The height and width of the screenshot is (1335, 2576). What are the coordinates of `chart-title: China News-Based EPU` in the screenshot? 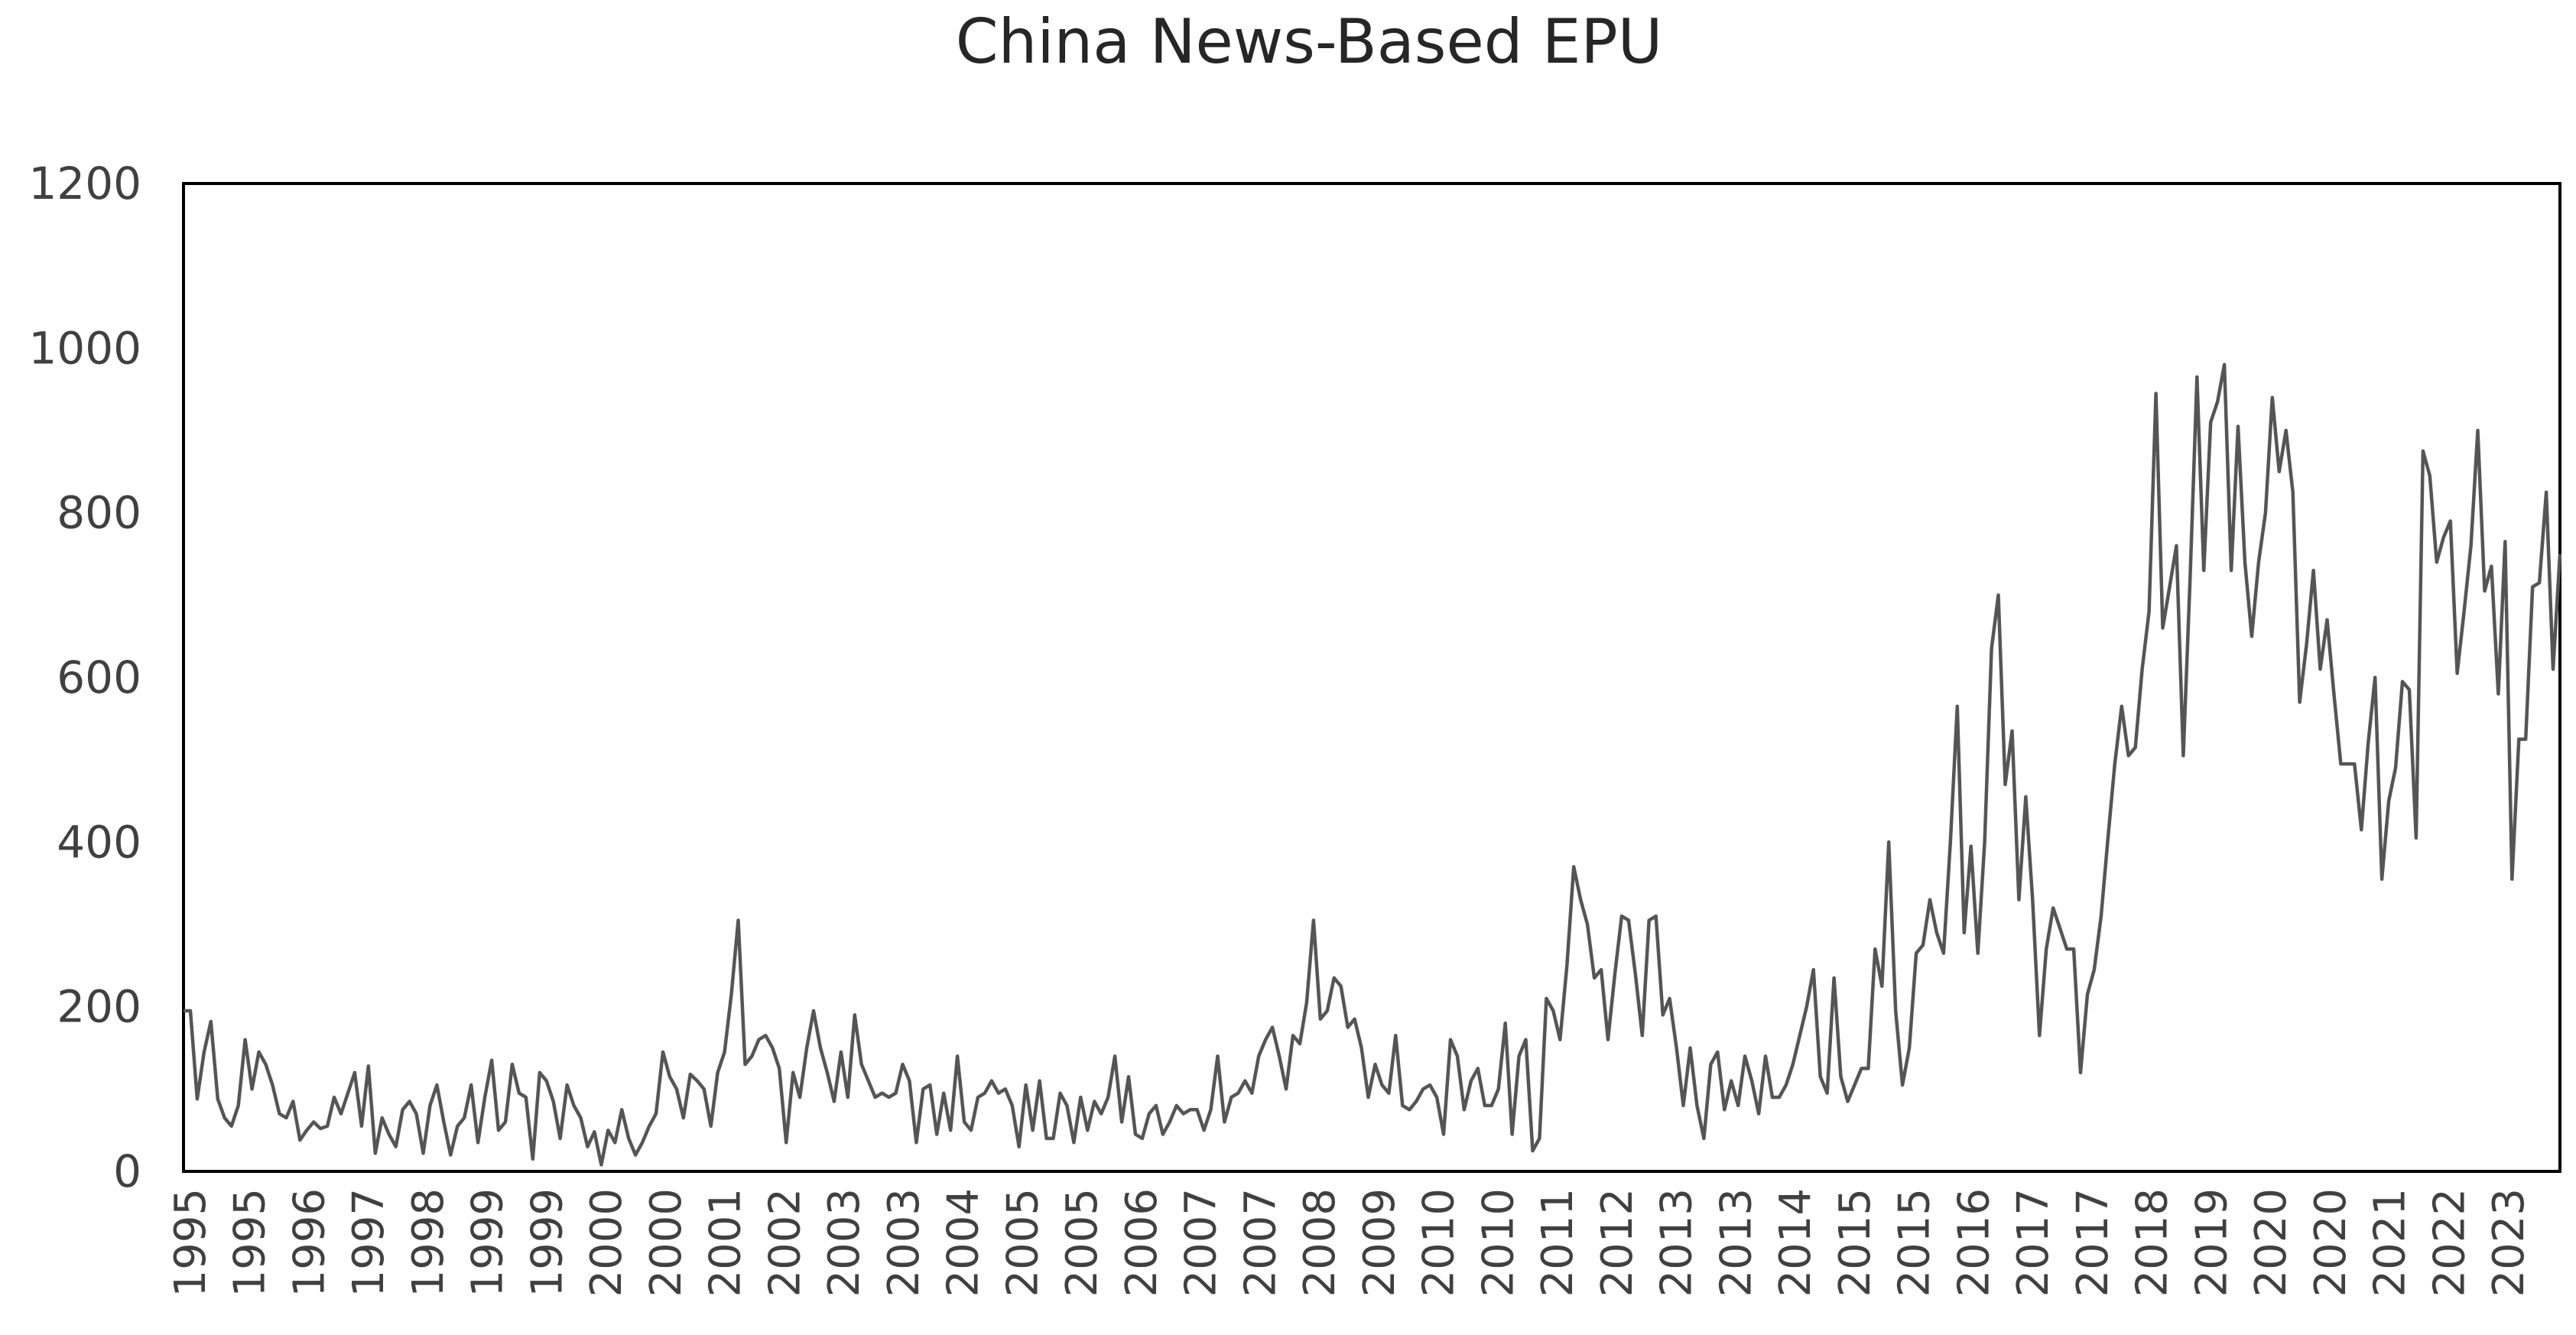 It's located at (1310, 41).